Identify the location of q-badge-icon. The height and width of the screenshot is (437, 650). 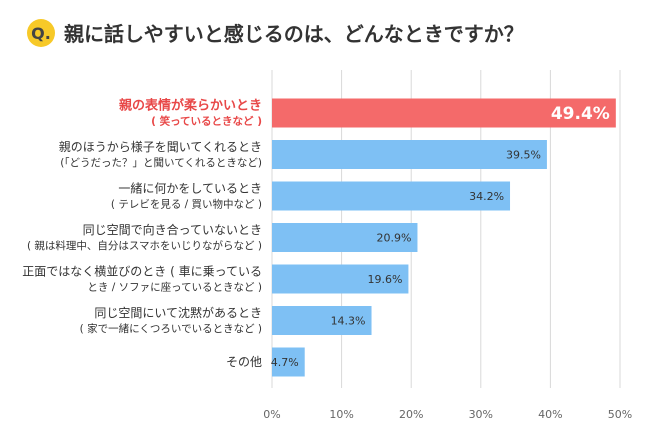
(41, 33).